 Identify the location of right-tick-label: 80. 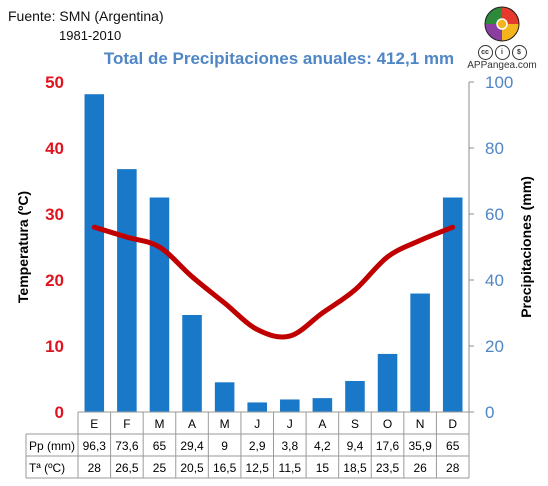
(494, 148).